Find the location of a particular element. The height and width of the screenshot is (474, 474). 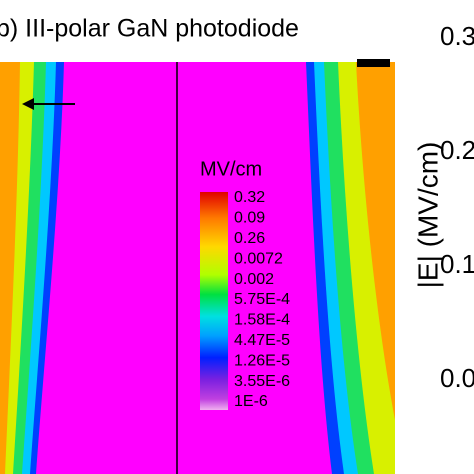

contact is located at coordinates (373, 63).